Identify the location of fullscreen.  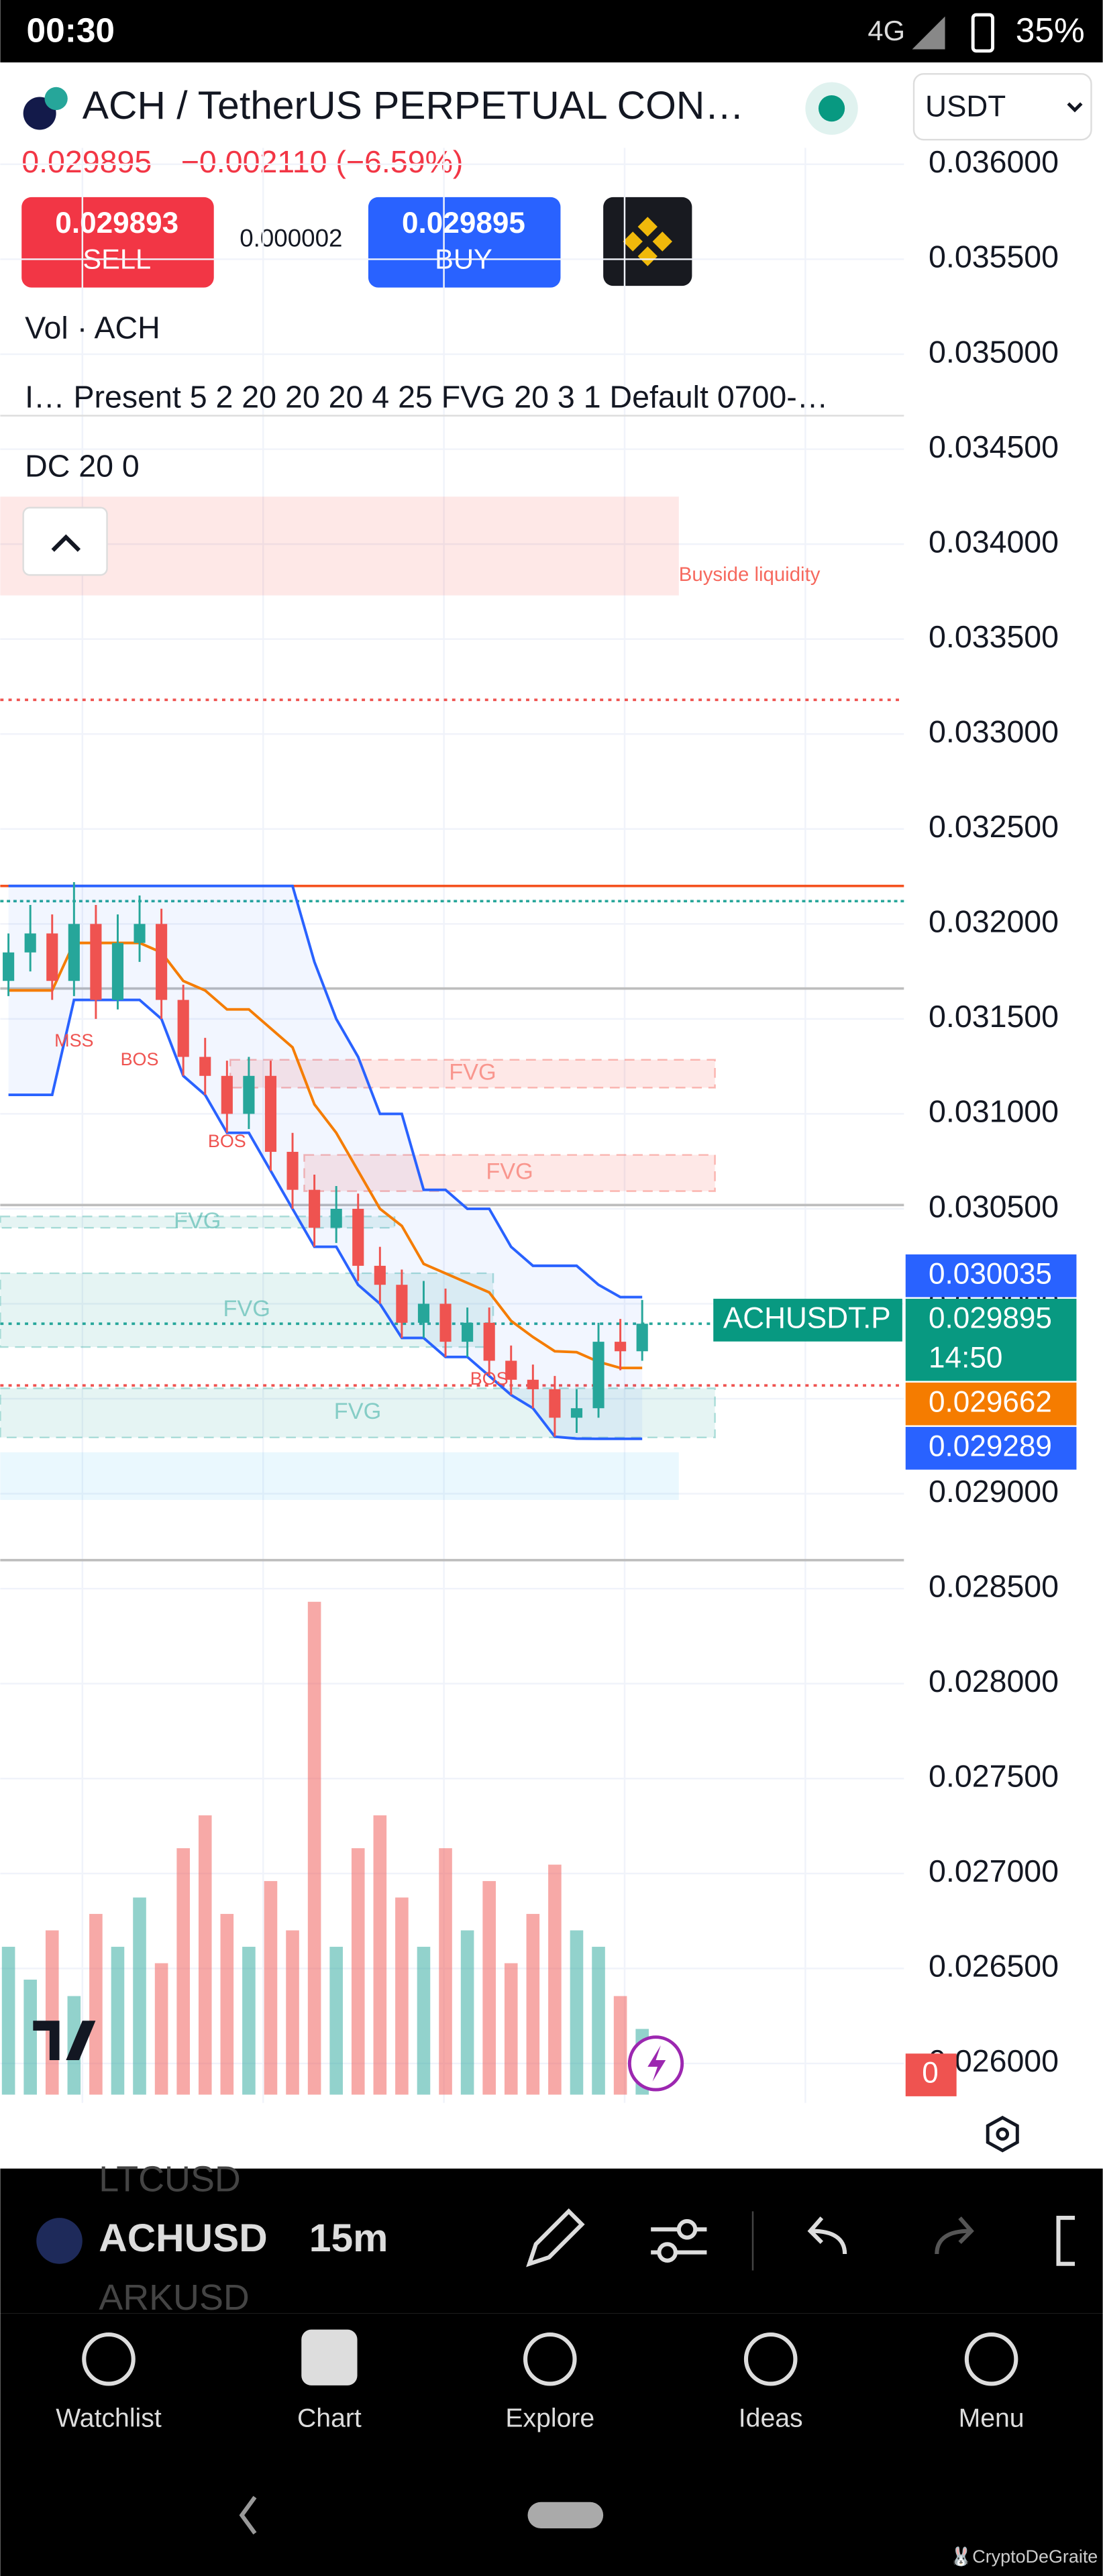
(1066, 2241).